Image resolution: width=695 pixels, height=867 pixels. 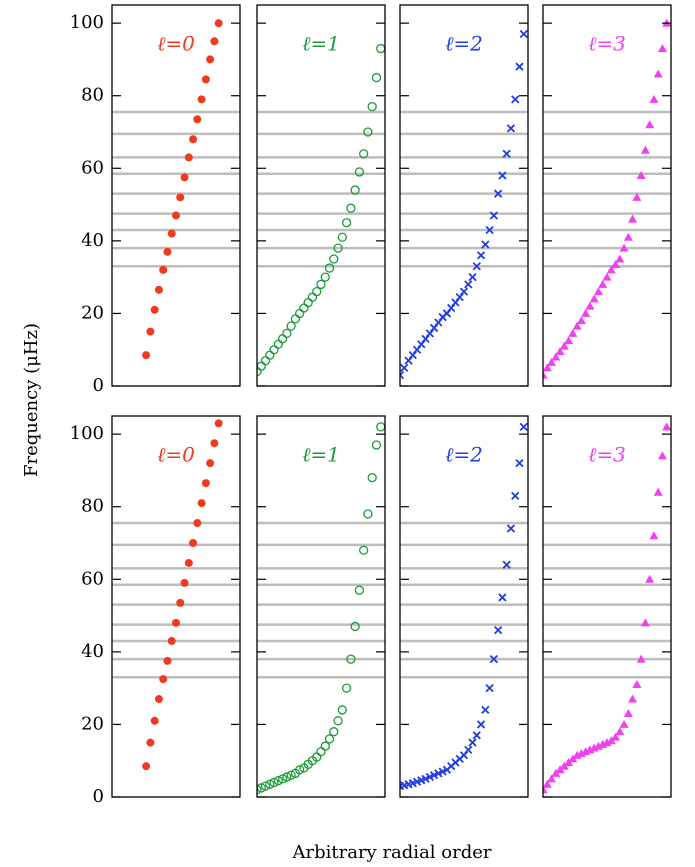 What do you see at coordinates (392, 852) in the screenshot?
I see `x-axis-label: Arbitrary radial order` at bounding box center [392, 852].